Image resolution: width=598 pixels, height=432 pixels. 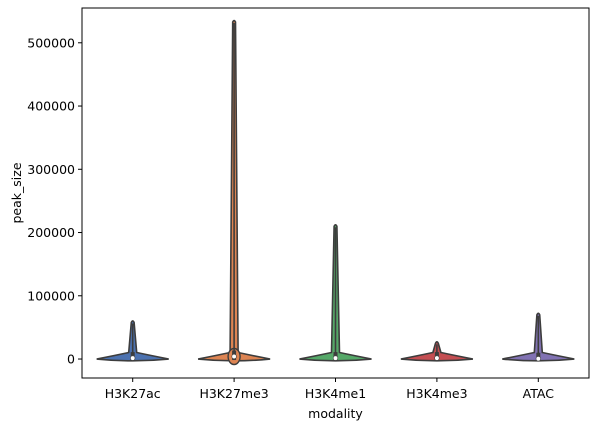 What do you see at coordinates (539, 393) in the screenshot?
I see `x-tick-label: ATAC` at bounding box center [539, 393].